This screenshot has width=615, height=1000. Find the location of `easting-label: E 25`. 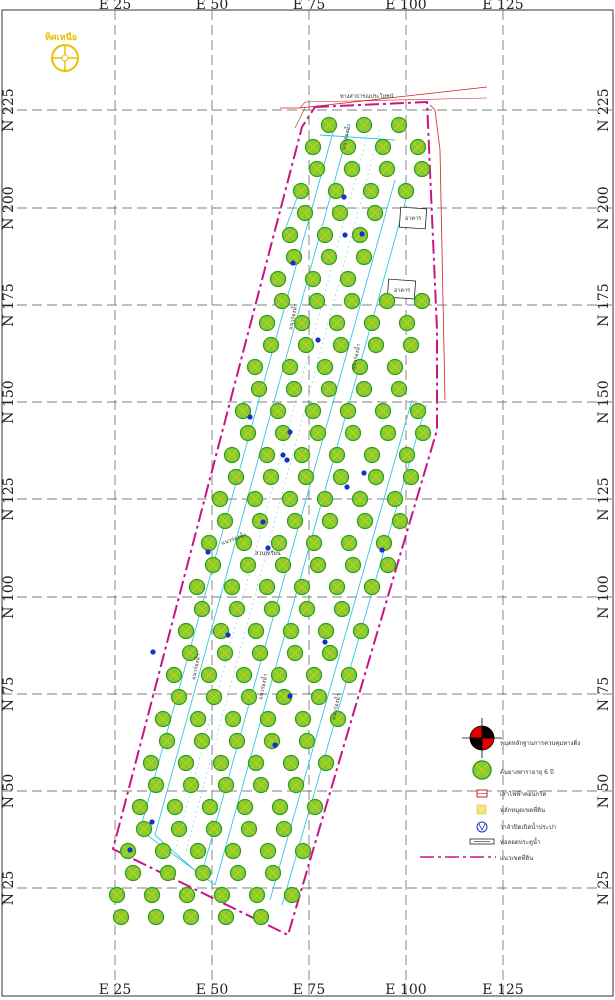

easting-label: E 25 is located at coordinates (115, 6).